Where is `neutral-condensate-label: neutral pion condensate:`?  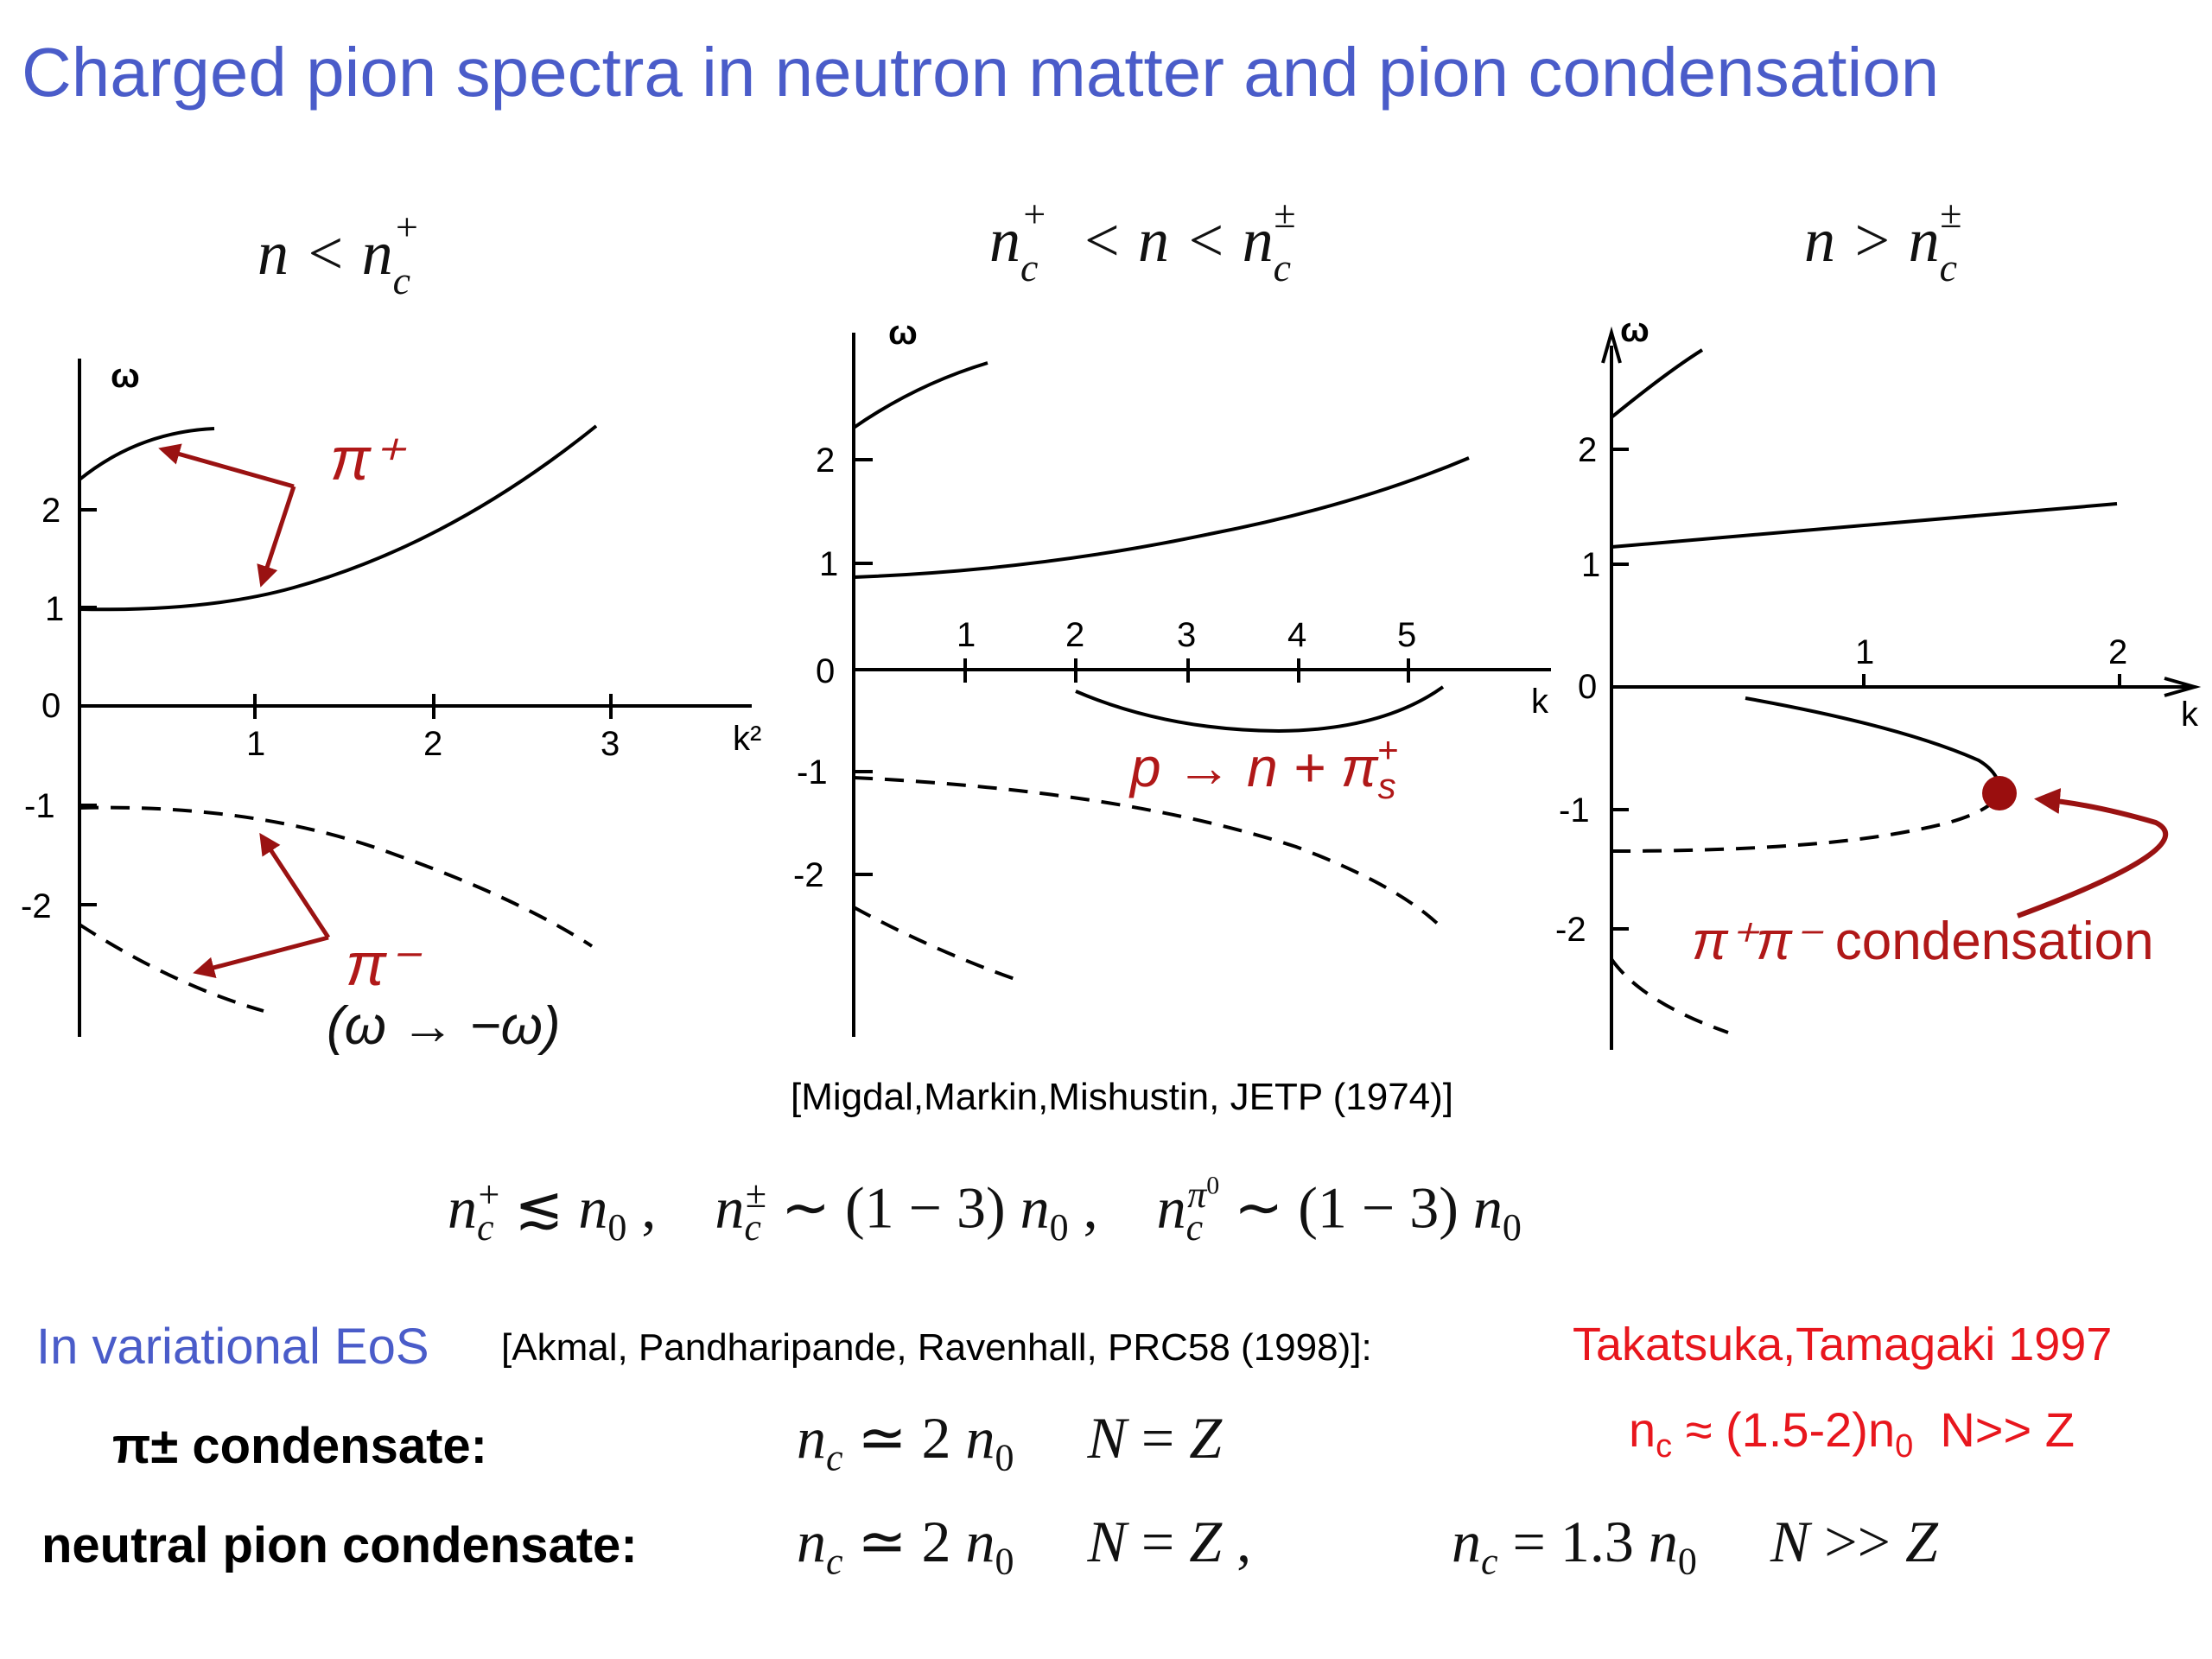 neutral-condensate-label: neutral pion condensate: is located at coordinates (339, 1545).